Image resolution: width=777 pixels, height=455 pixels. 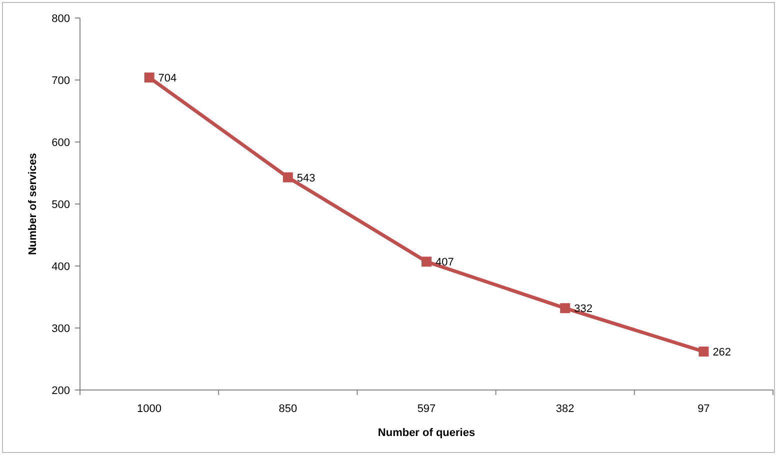 I want to click on x-tick-label: 850, so click(x=288, y=409).